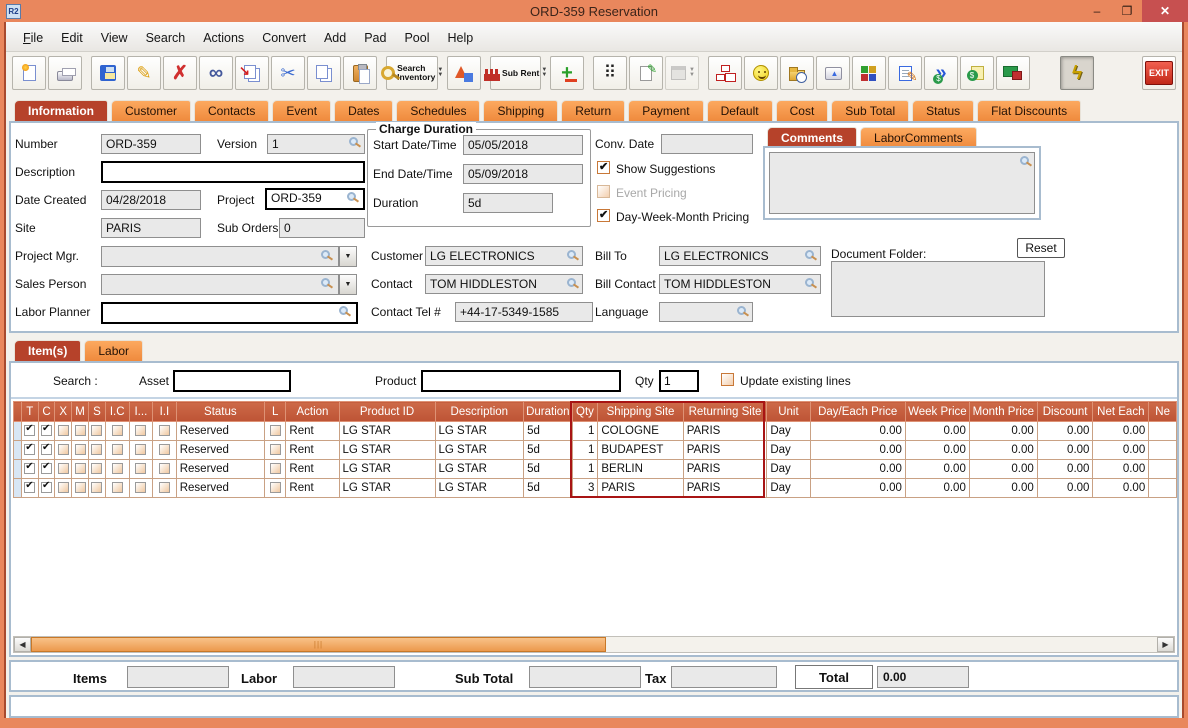 The width and height of the screenshot is (1188, 728). What do you see at coordinates (460, 38) in the screenshot?
I see `menu-item-help: Help` at bounding box center [460, 38].